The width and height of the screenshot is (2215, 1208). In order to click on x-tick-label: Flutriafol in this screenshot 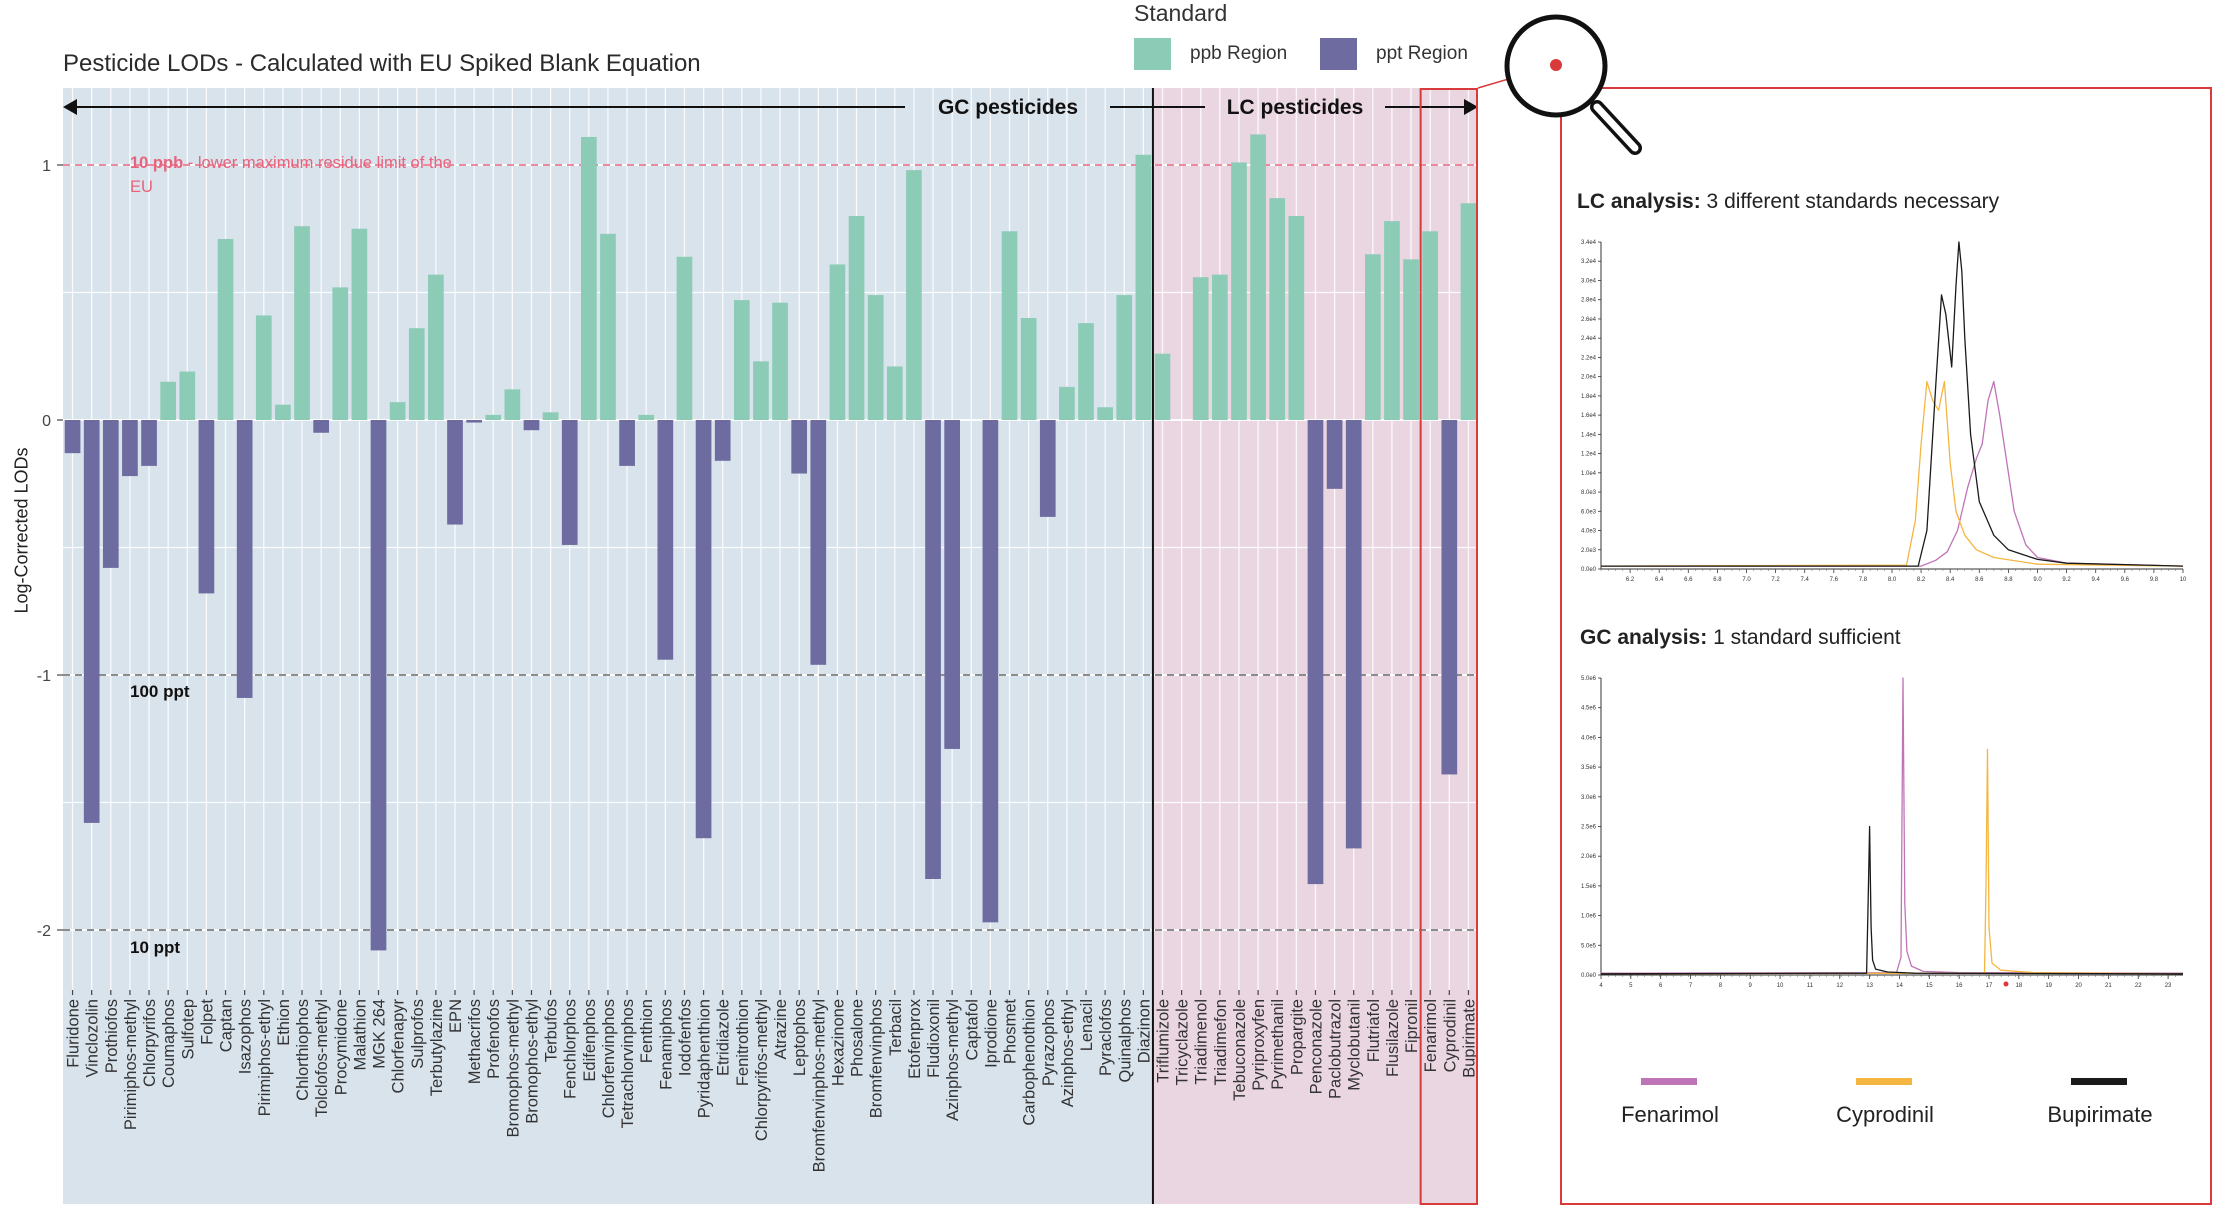, I will do `click(1374, 1030)`.